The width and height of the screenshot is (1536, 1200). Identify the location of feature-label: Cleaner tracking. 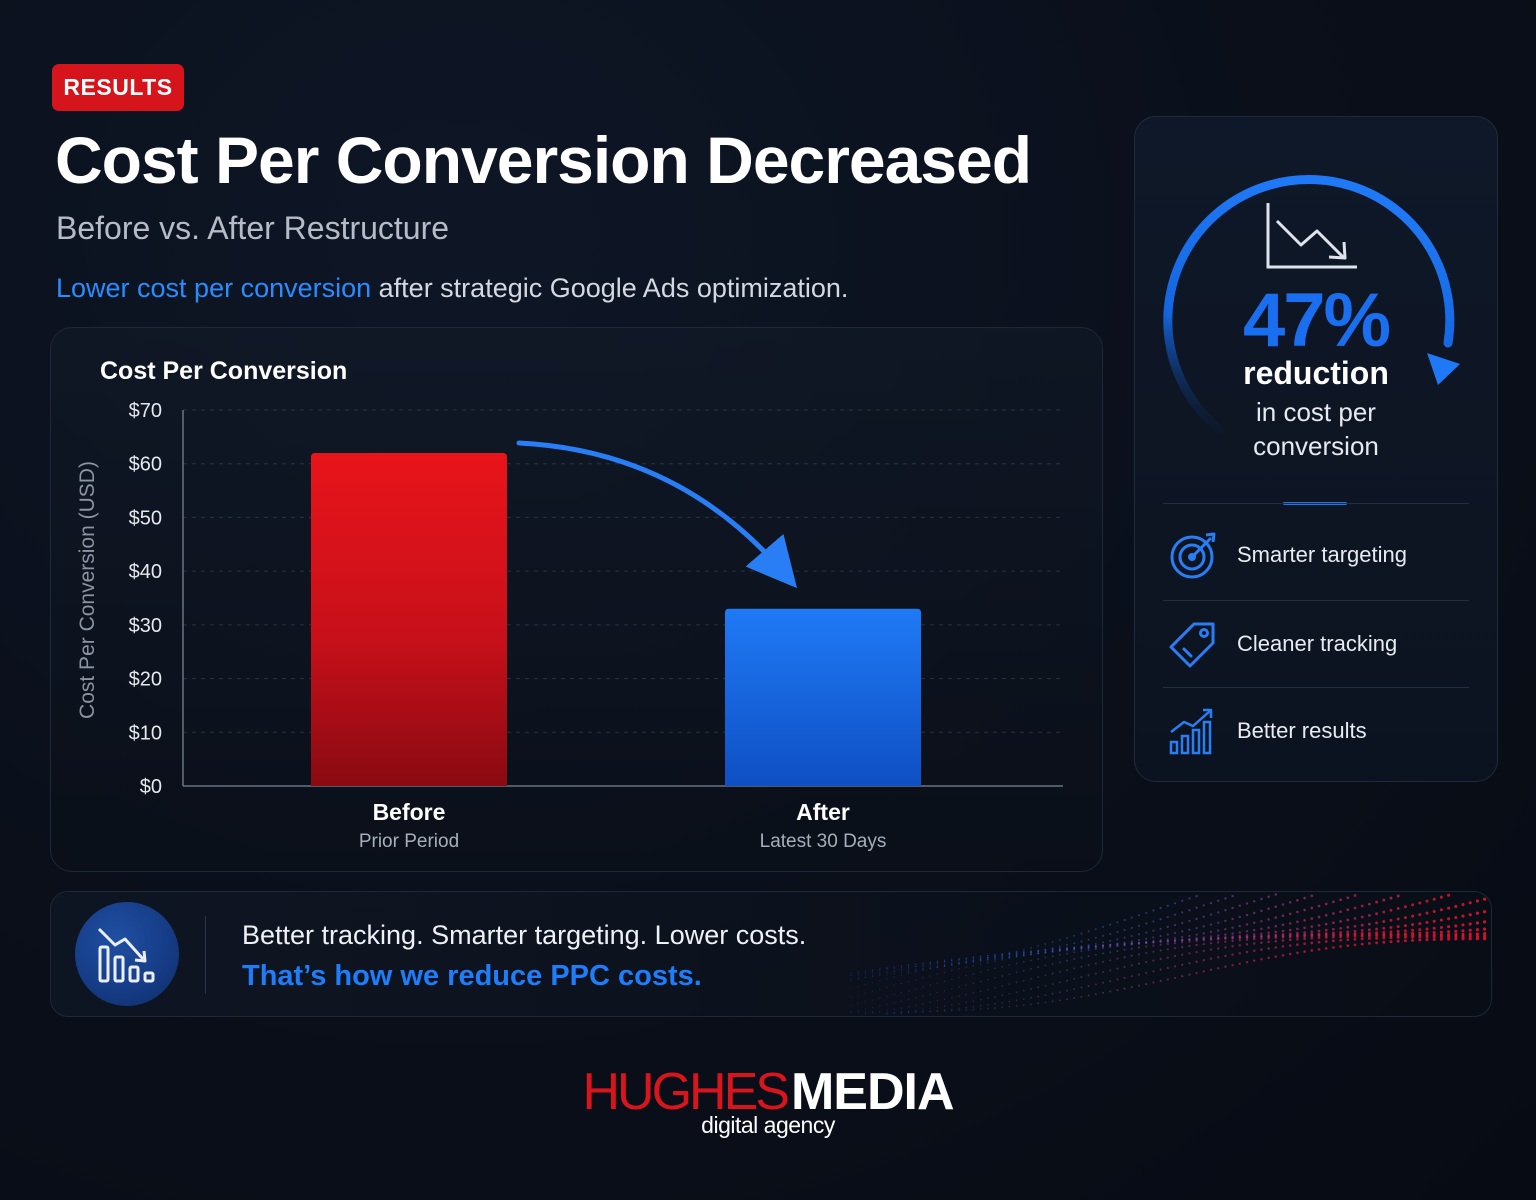
(1317, 643).